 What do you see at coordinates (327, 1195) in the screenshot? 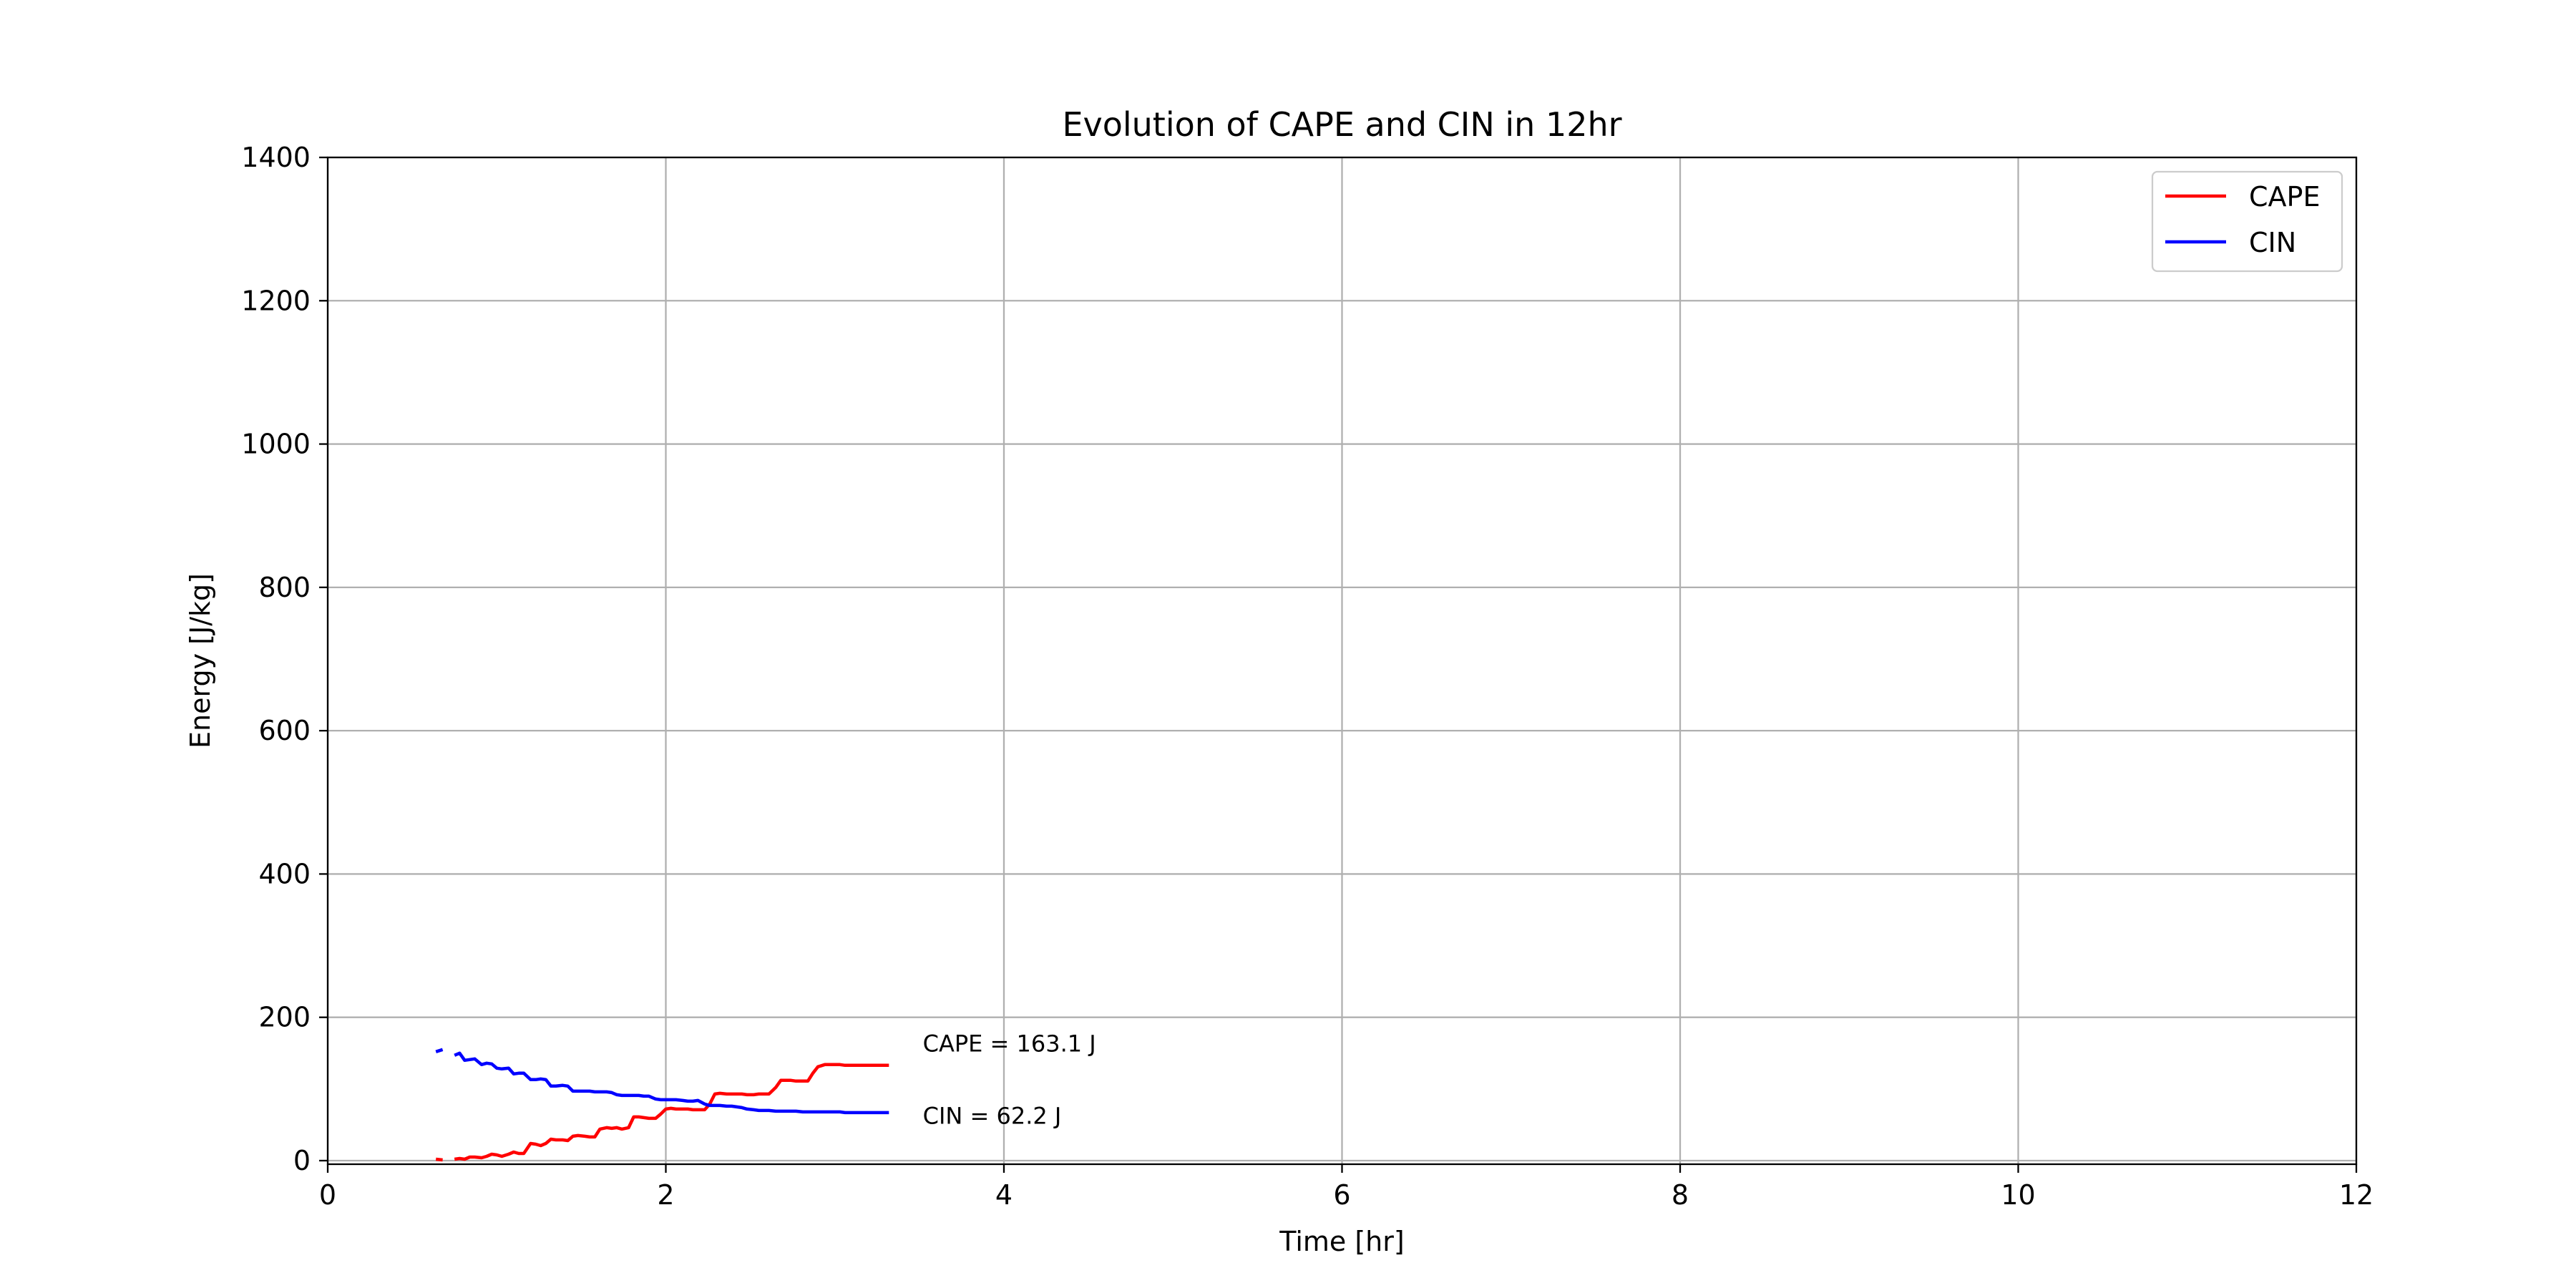
I see `x-tick-label: 0` at bounding box center [327, 1195].